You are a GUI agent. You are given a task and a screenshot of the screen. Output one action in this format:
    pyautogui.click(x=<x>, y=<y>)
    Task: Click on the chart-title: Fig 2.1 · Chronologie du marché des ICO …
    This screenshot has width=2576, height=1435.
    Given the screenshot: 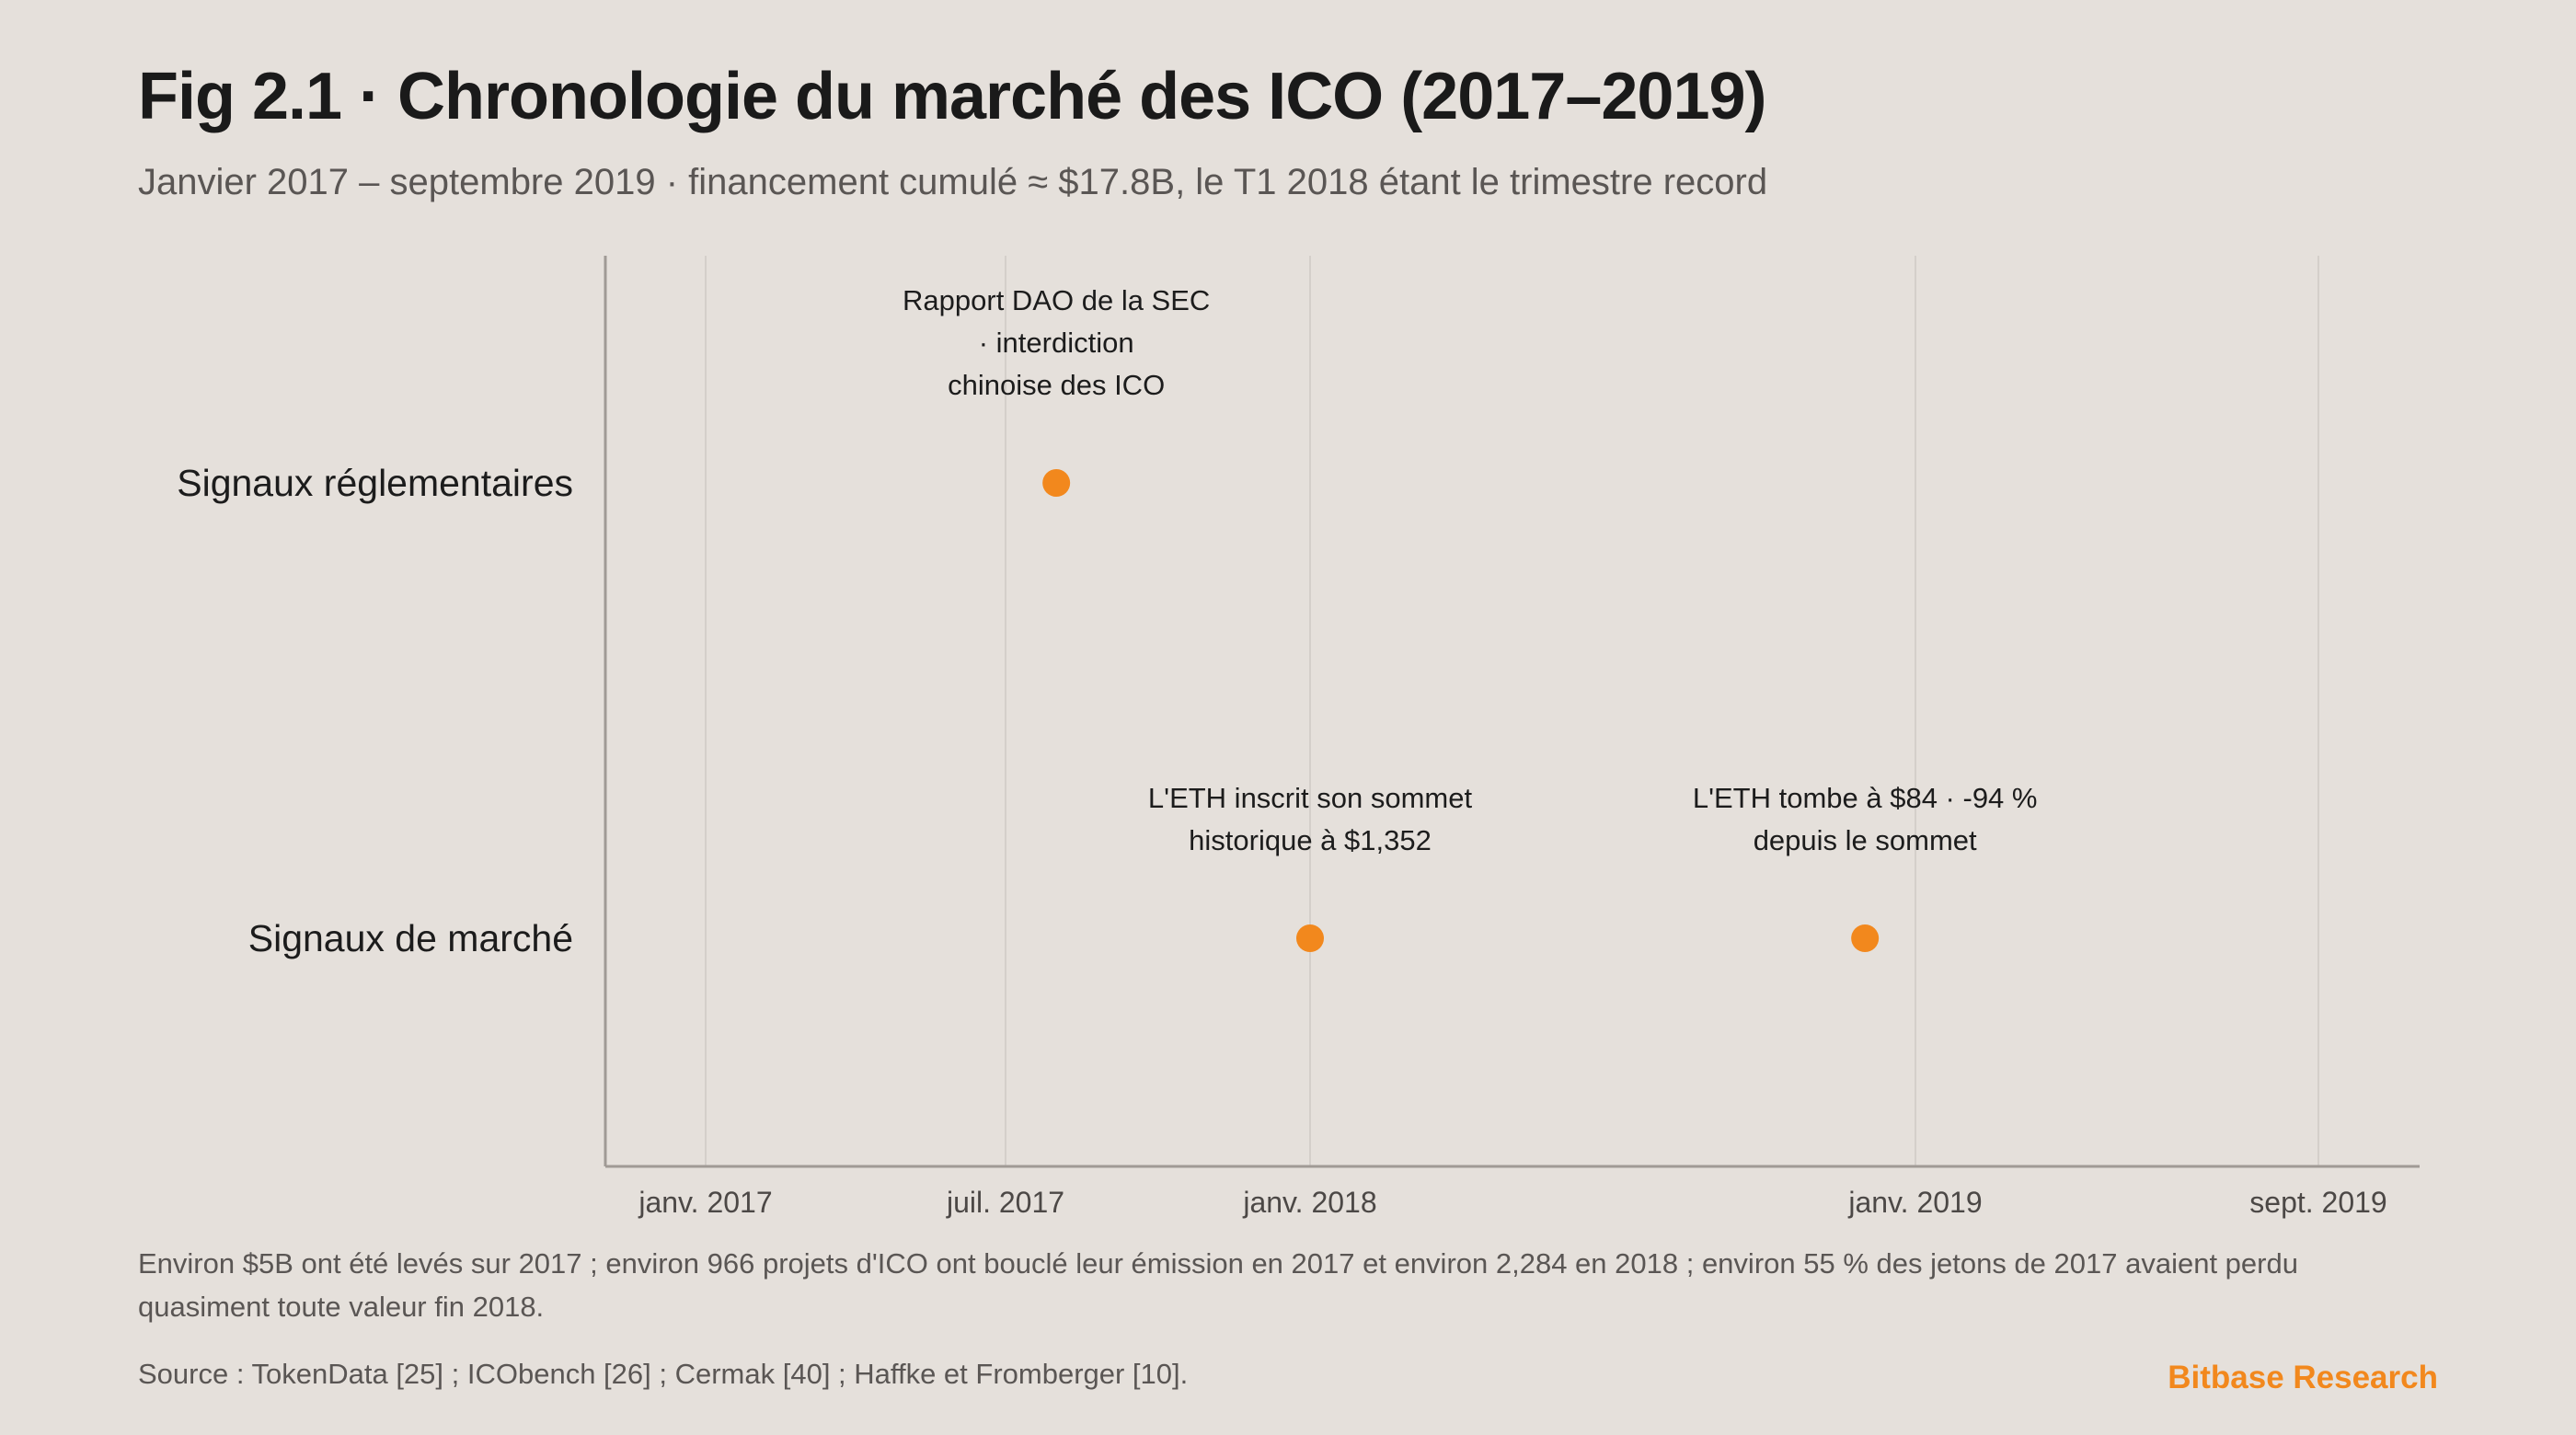 What is the action you would take?
    pyautogui.click(x=952, y=96)
    